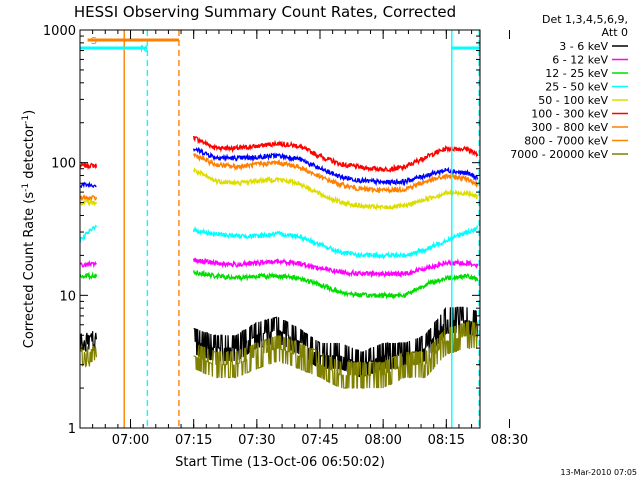 The image size is (640, 480). Describe the element at coordinates (319, 440) in the screenshot. I see `x-tick-label: 07:45` at that location.